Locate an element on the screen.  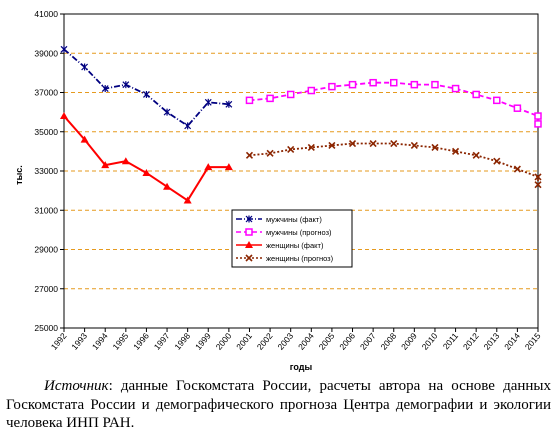
y-tick-label: 35000 is located at coordinates (46, 132).